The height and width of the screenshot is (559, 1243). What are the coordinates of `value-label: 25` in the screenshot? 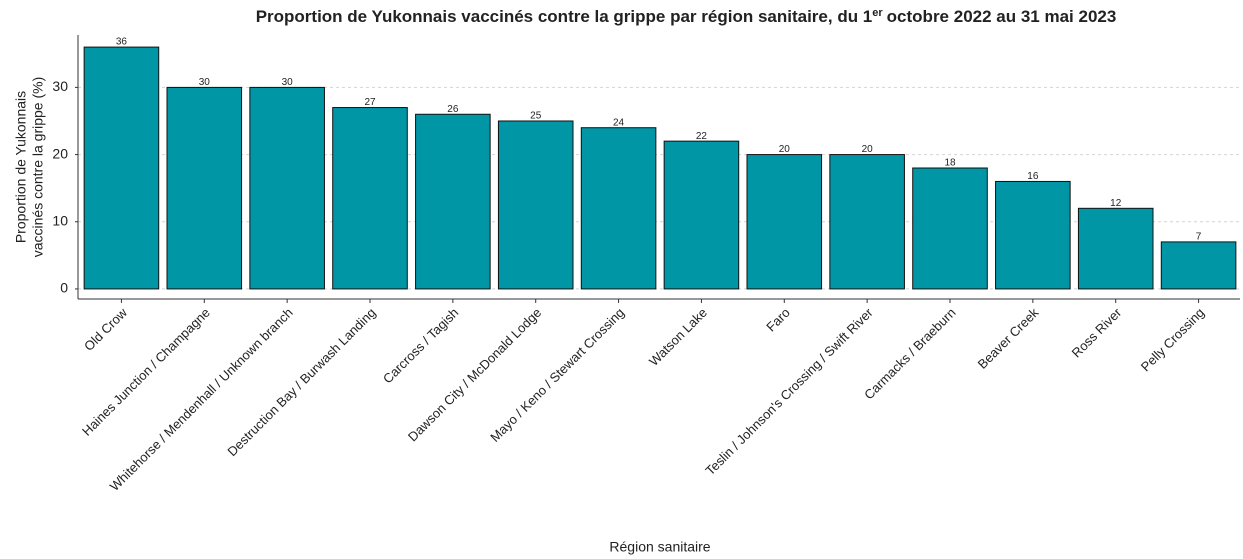 It's located at (536, 116).